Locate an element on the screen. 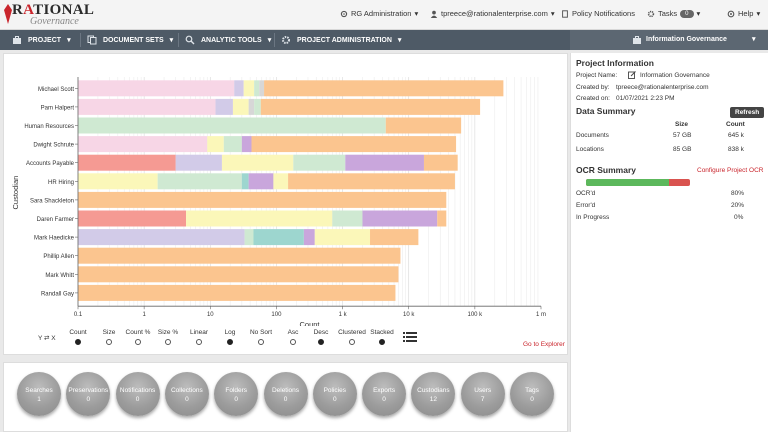  copy-icon is located at coordinates (92, 40).